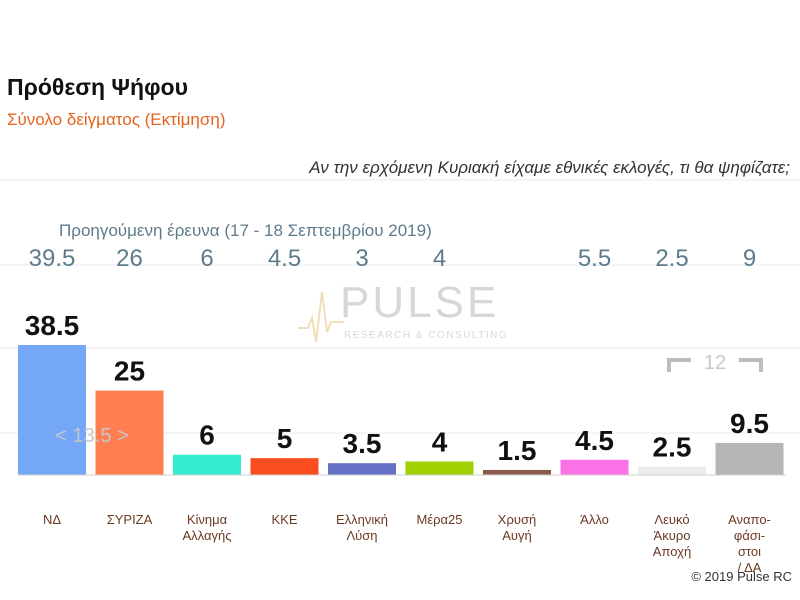 This screenshot has height=600, width=800. Describe the element at coordinates (91, 436) in the screenshot. I see `gap-annotation-first: < 13.5 >` at that location.